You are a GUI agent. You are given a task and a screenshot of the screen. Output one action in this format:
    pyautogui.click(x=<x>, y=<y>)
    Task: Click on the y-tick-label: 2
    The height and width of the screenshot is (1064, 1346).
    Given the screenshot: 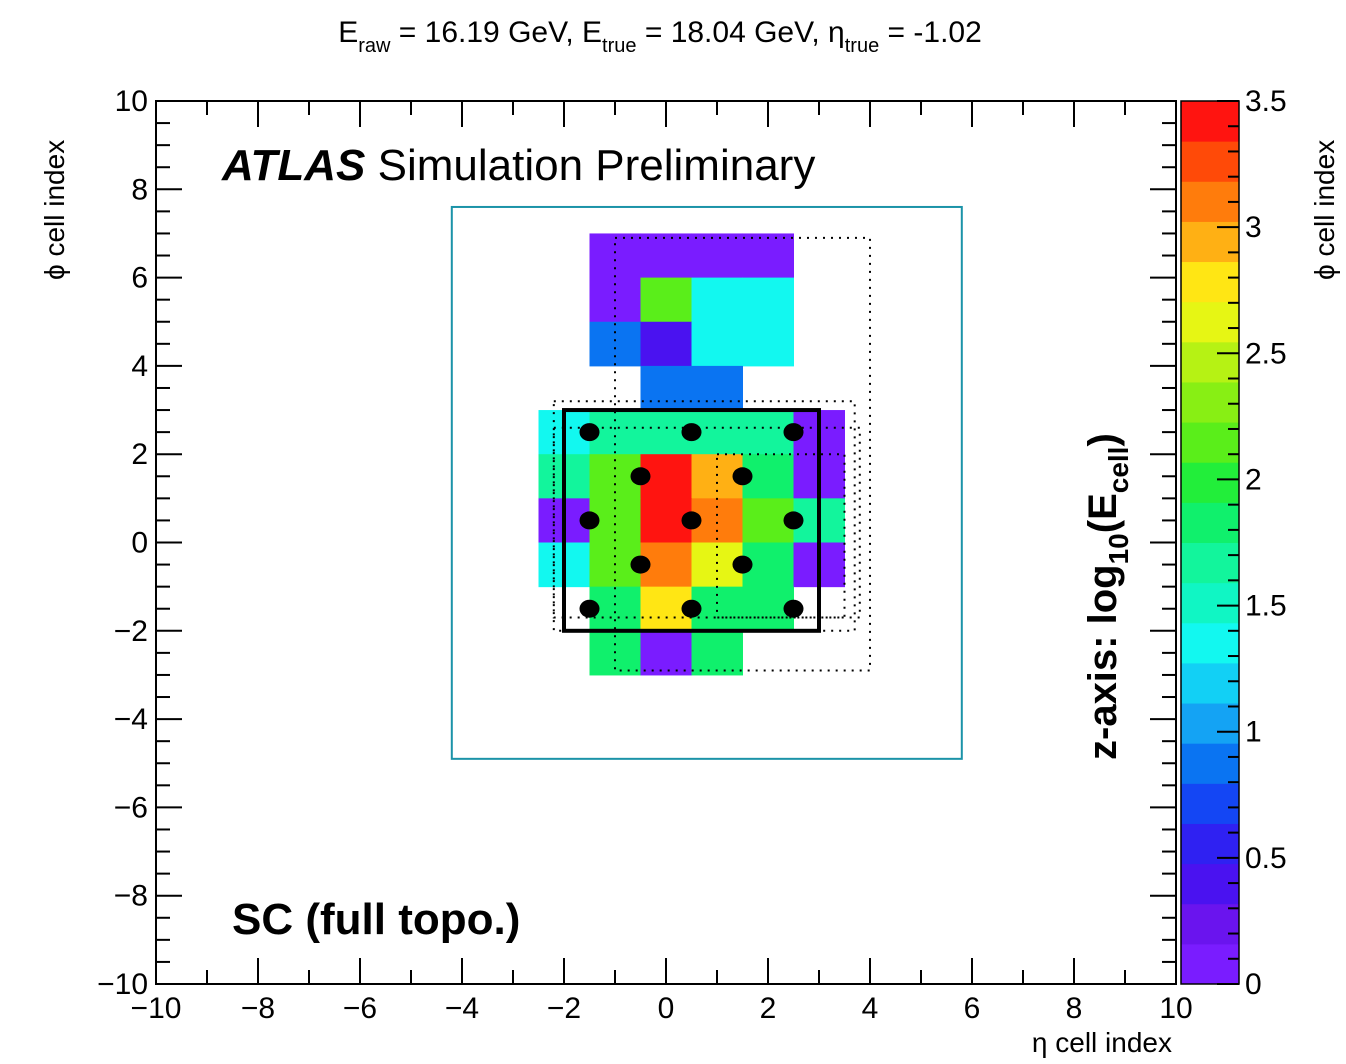 What is the action you would take?
    pyautogui.click(x=139, y=454)
    